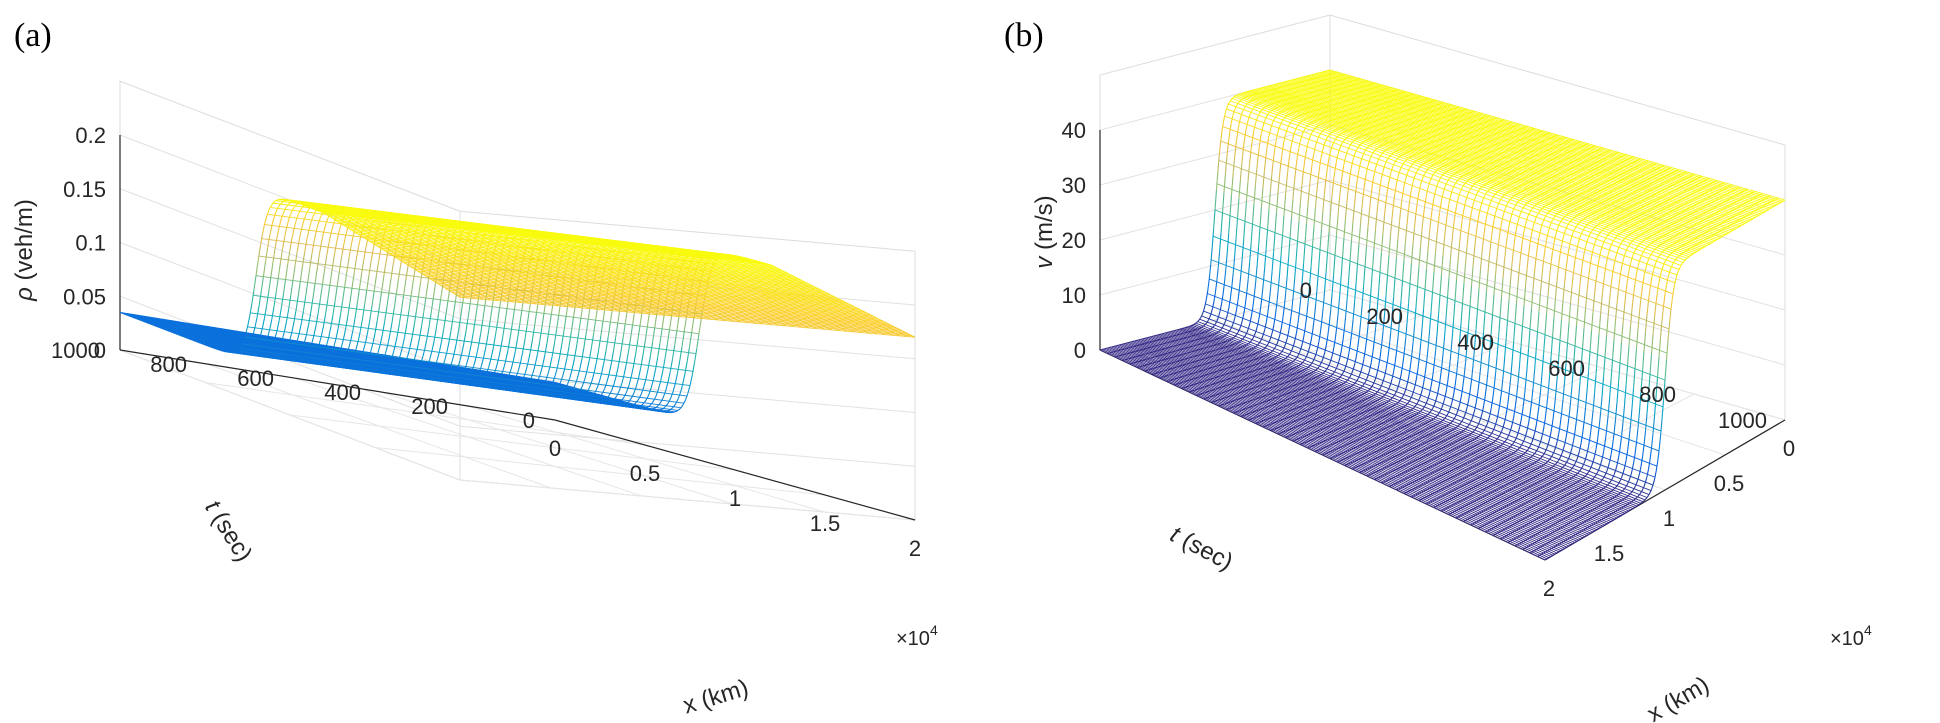  I want to click on density-surface-mesh, so click(517, 306).